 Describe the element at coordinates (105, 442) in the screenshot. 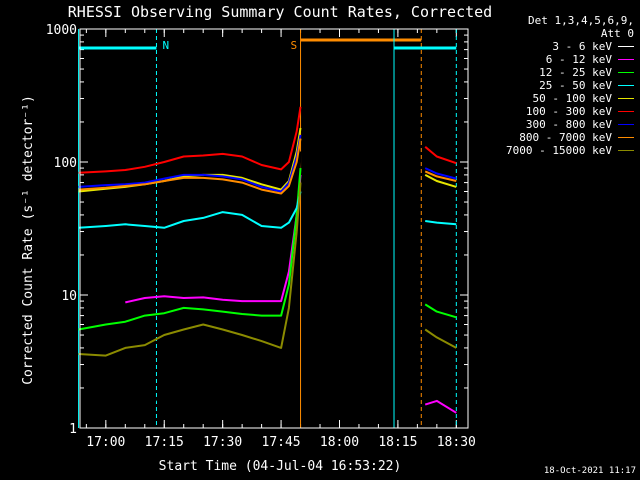

I see `x-tick-label: 17:00` at that location.